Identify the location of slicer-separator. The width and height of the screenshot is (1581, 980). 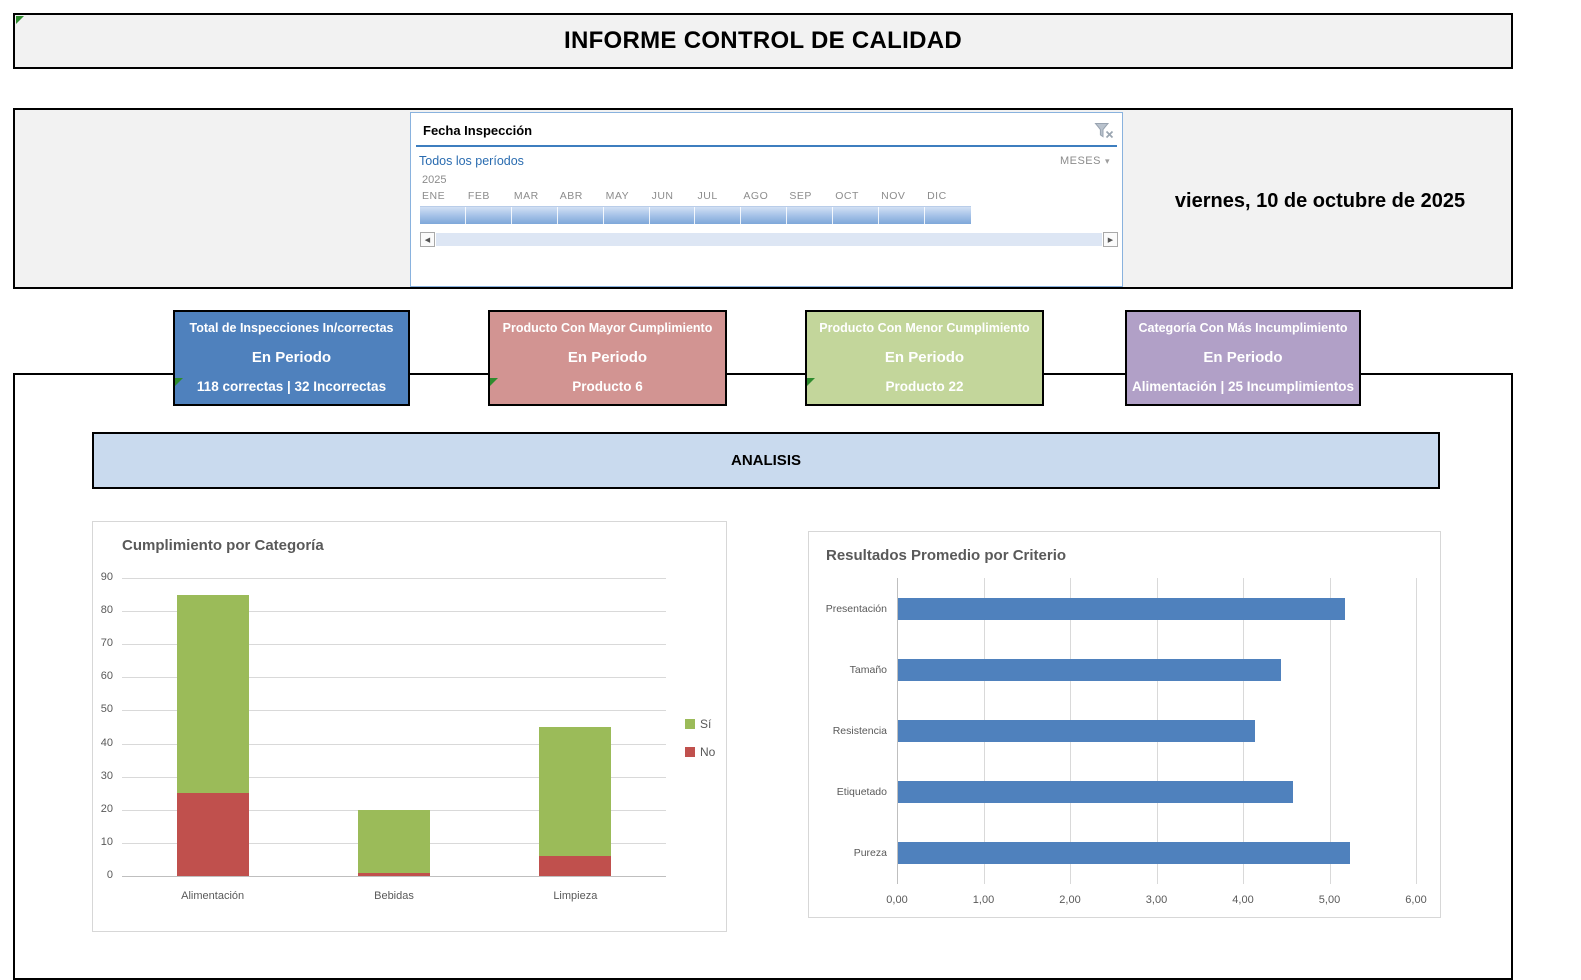
(766, 146).